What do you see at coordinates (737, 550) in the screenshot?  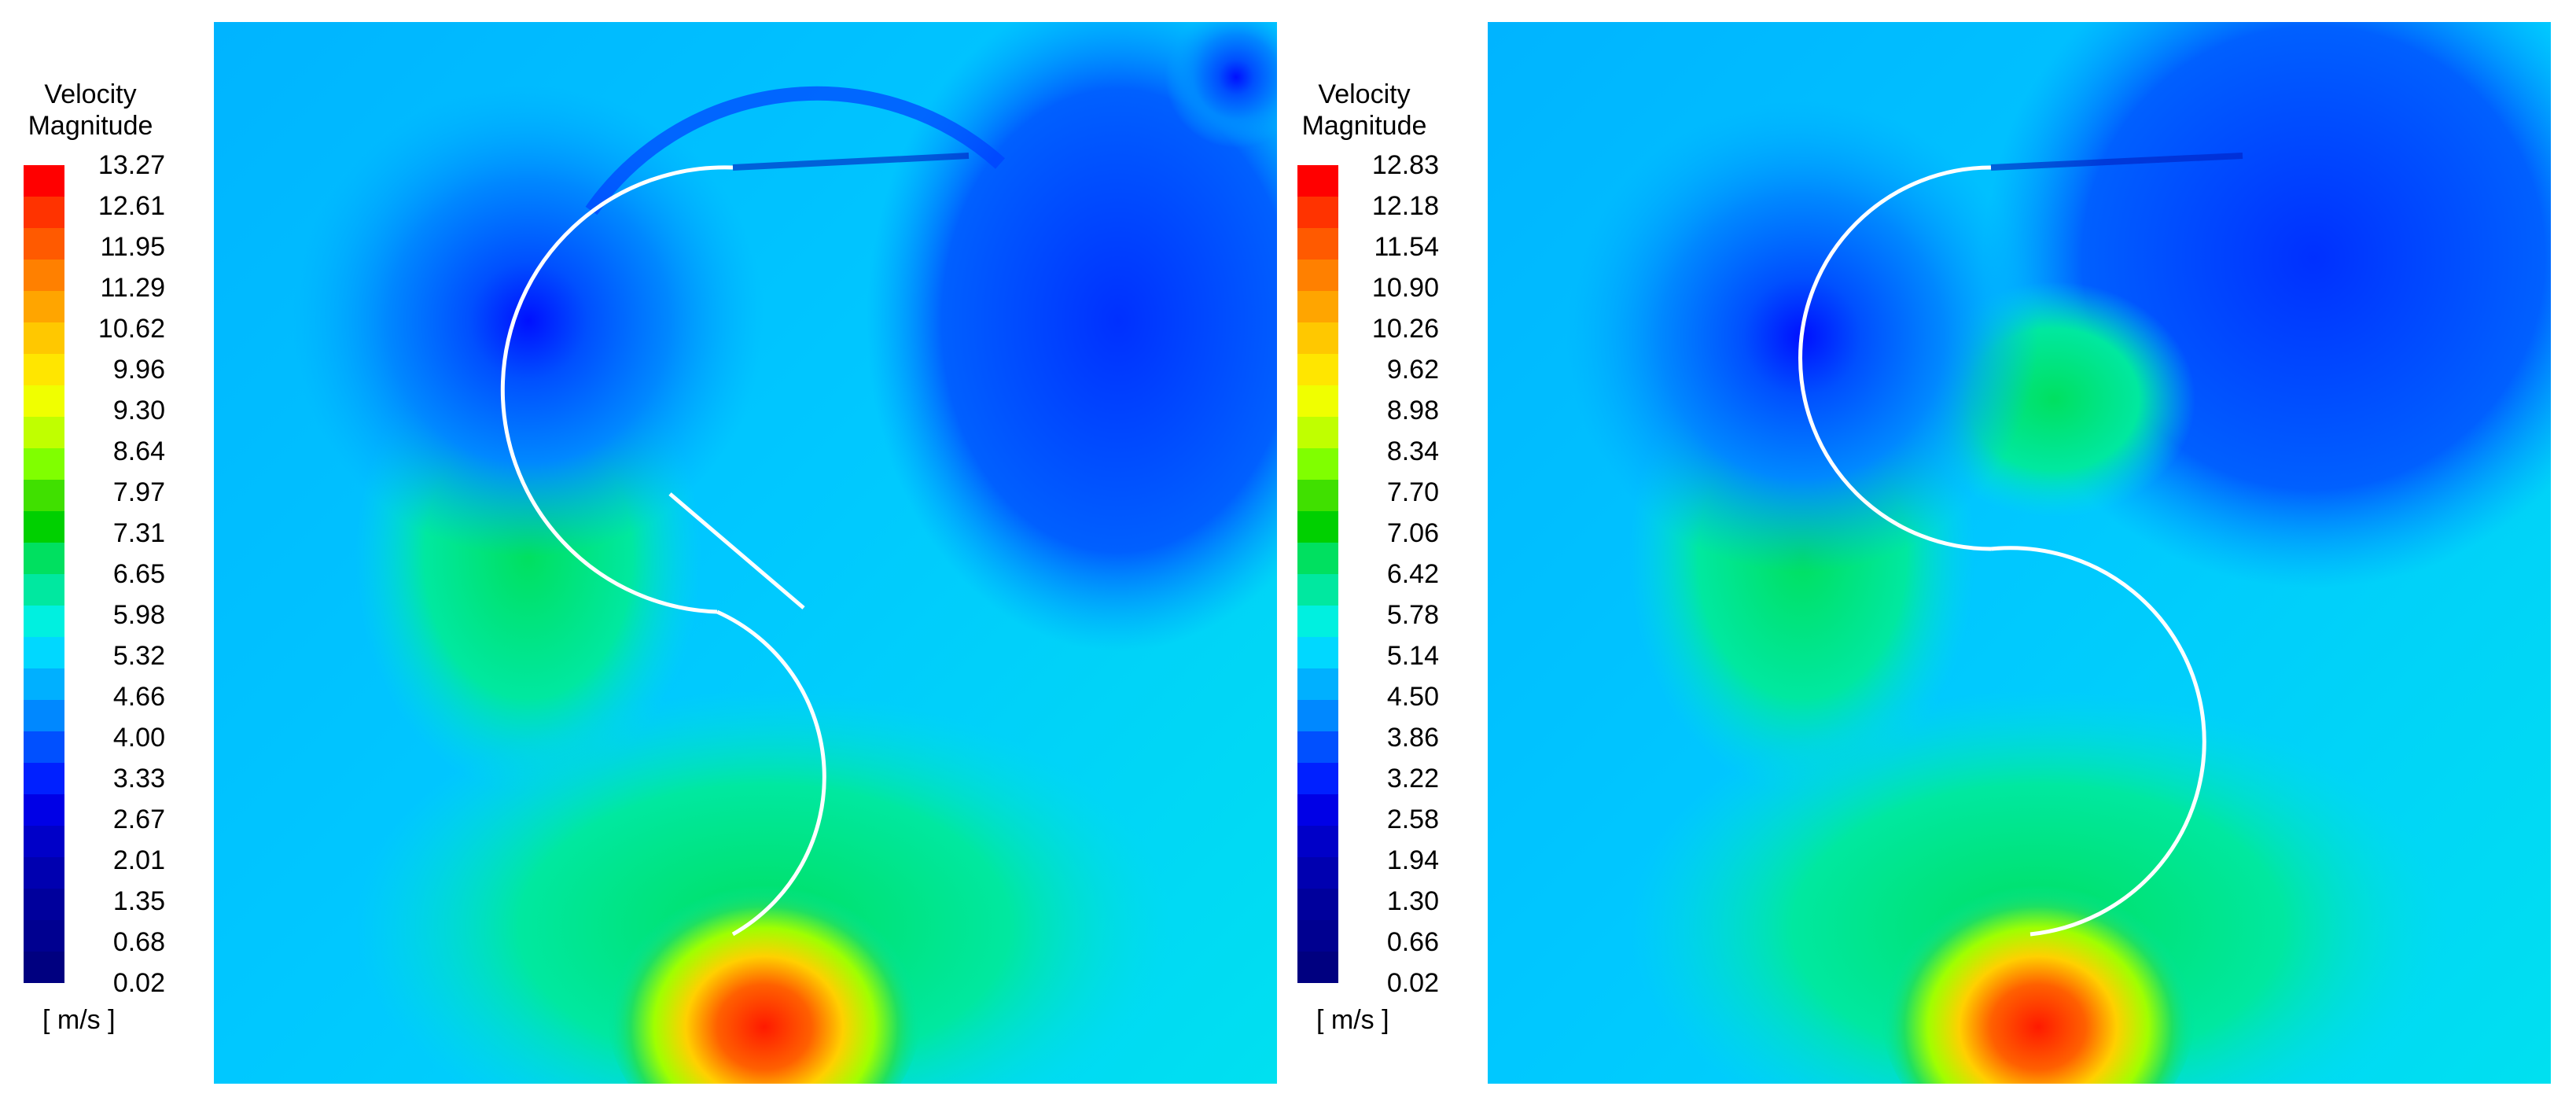 I see `blade-insert` at bounding box center [737, 550].